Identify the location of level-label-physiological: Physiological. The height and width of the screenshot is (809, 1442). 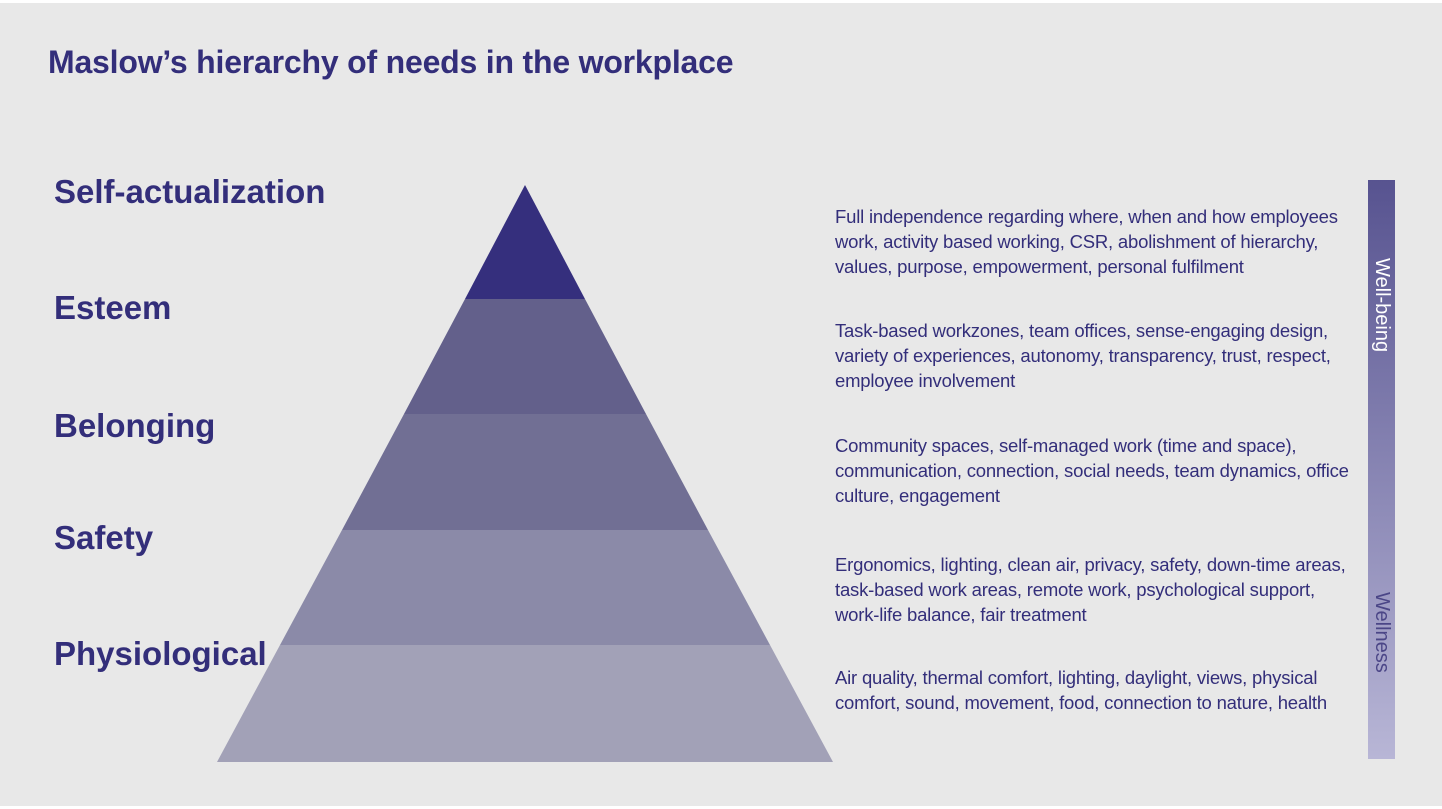
(160, 653).